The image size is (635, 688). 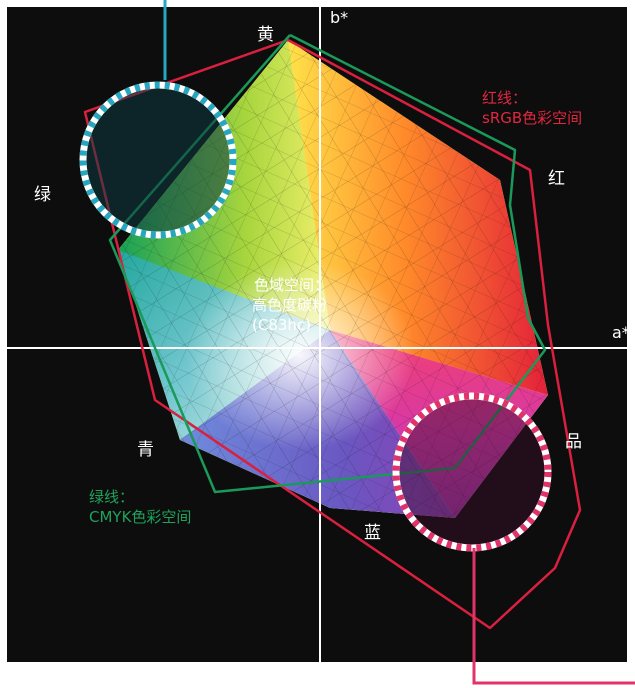 I want to click on cyan-callout, so click(x=158, y=119).